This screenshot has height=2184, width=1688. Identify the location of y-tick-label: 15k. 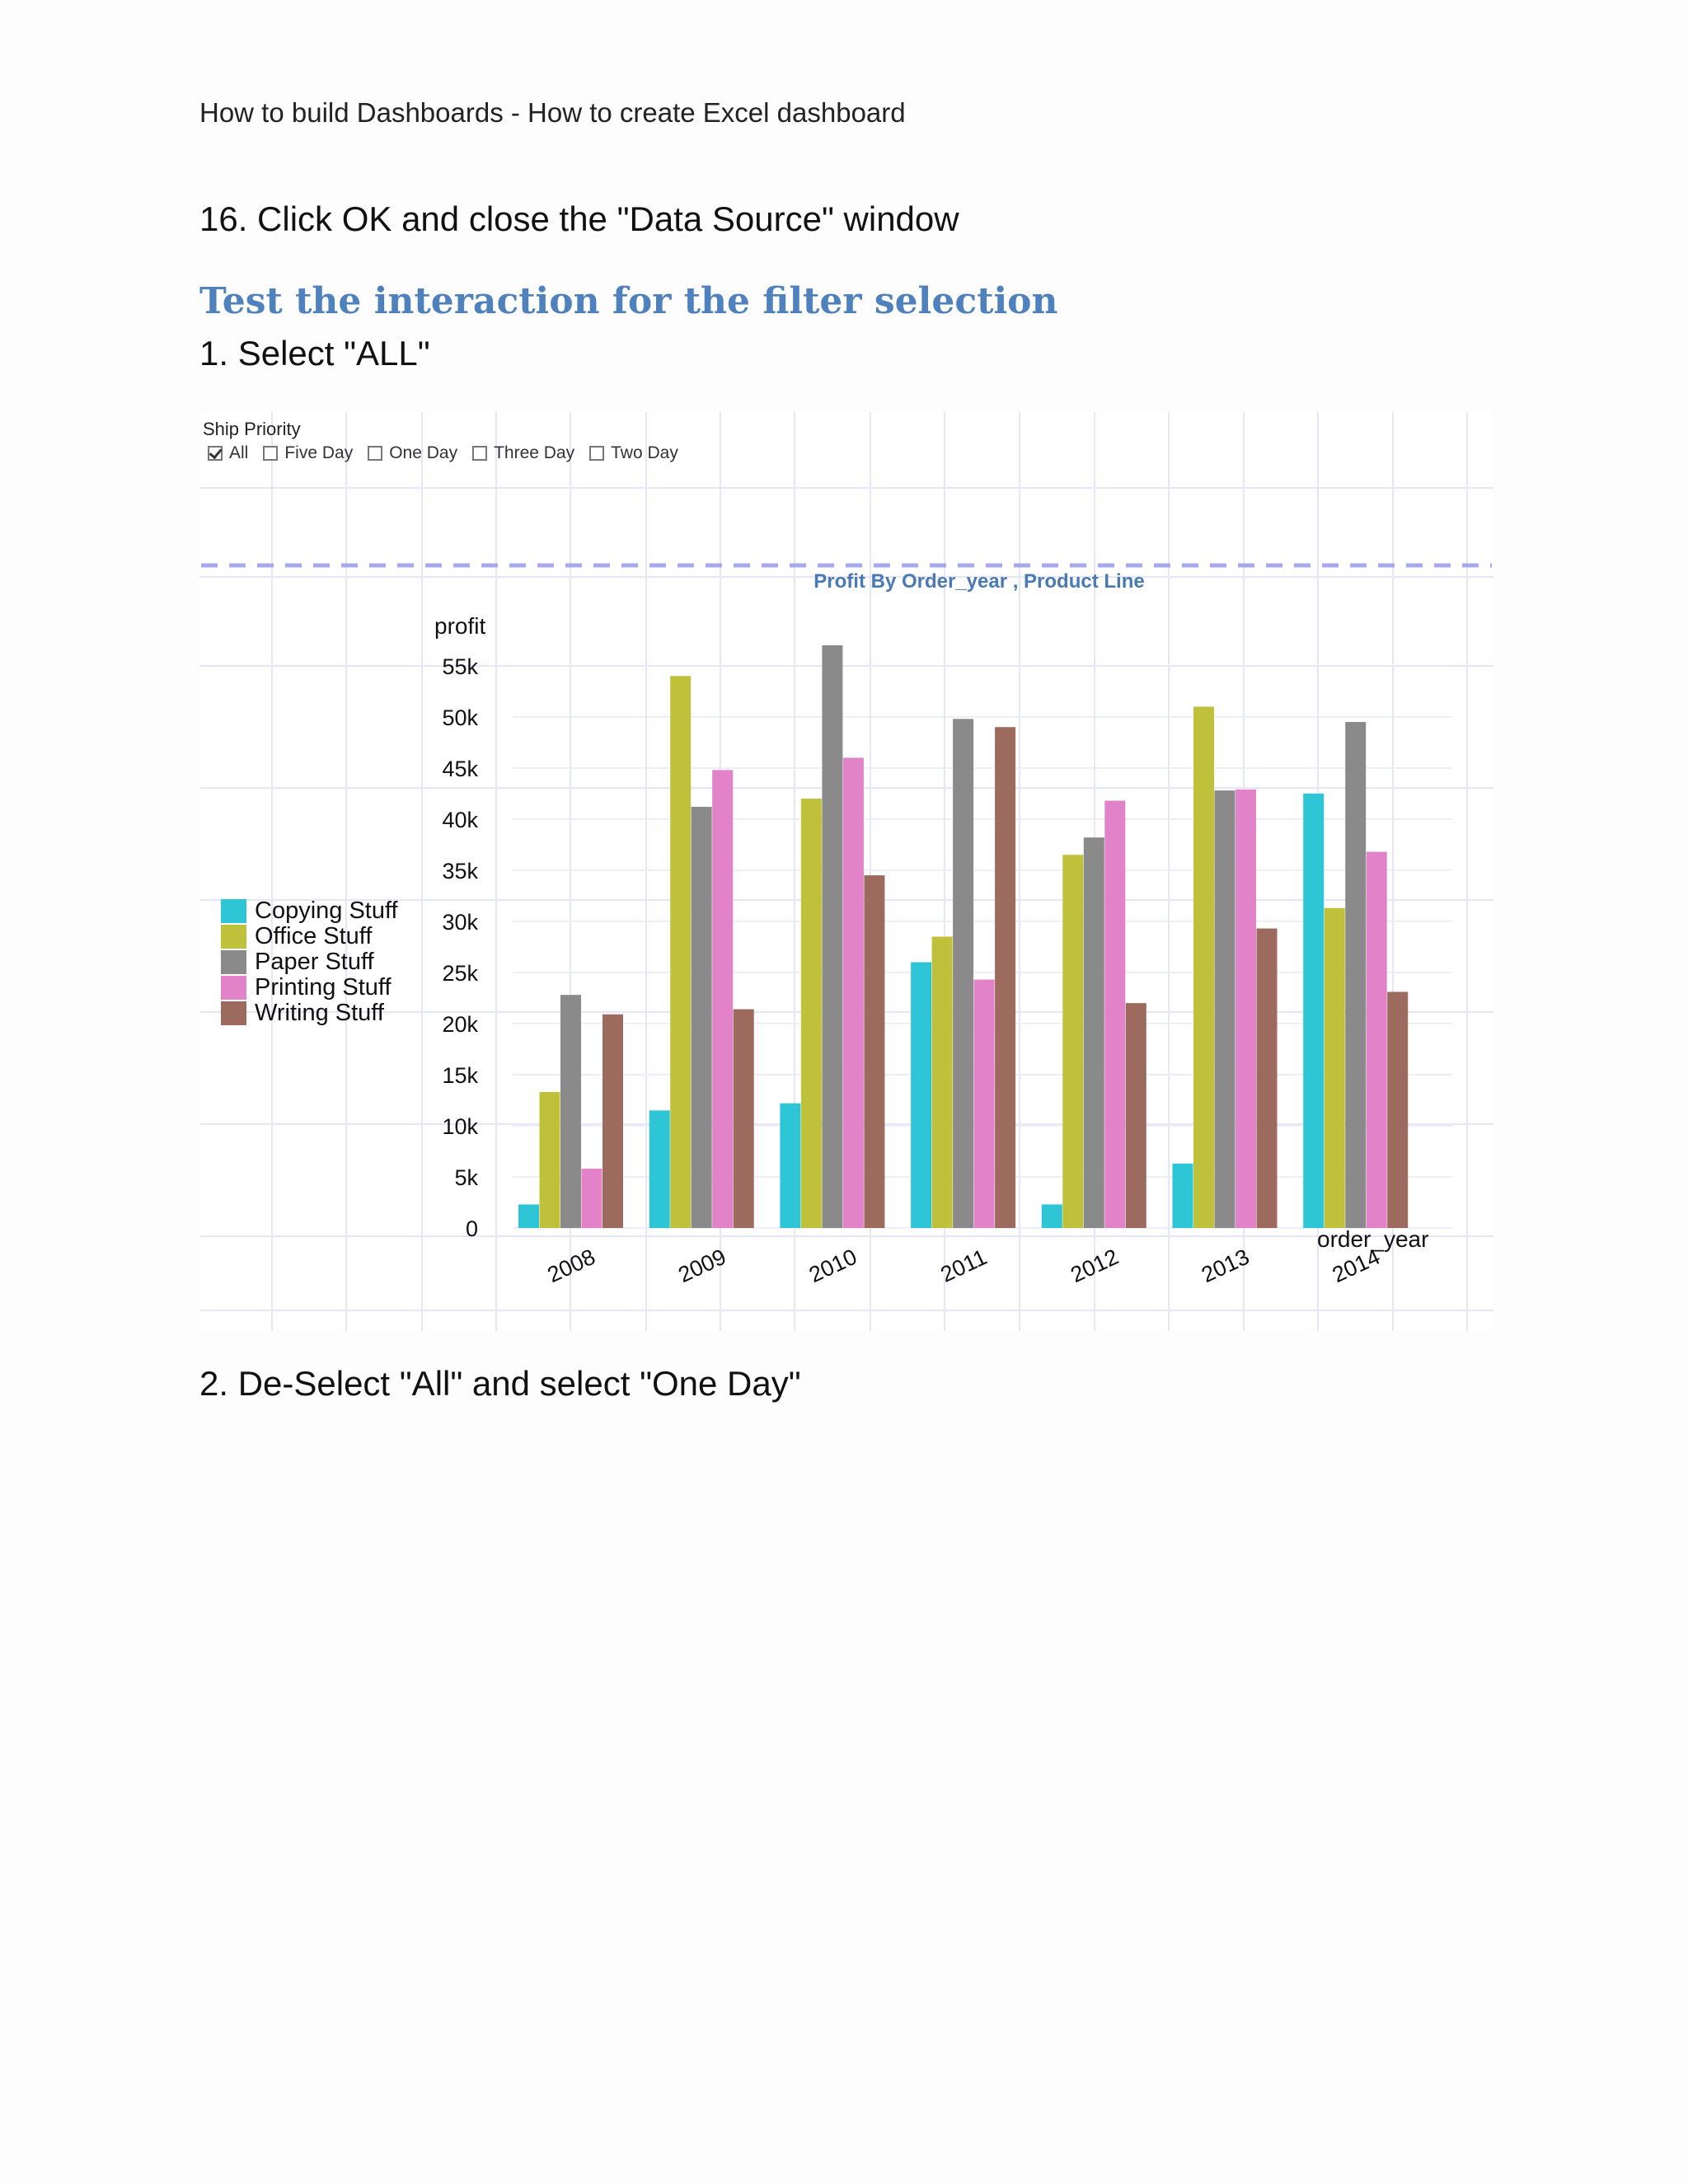
(460, 1075).